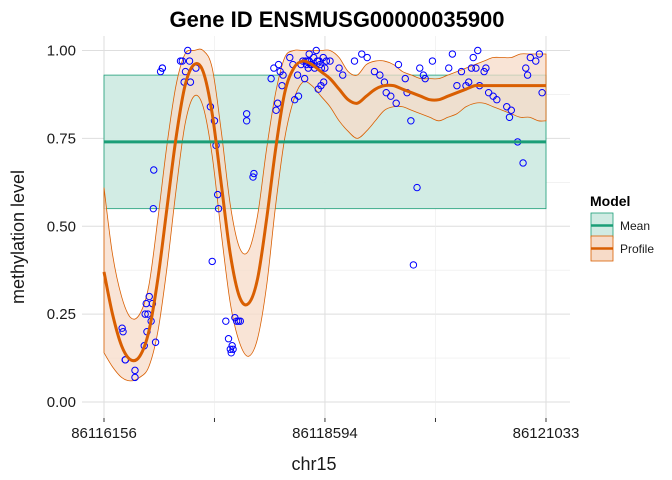 This screenshot has width=672, height=480. I want to click on x-tick-label: 86121033, so click(546, 433).